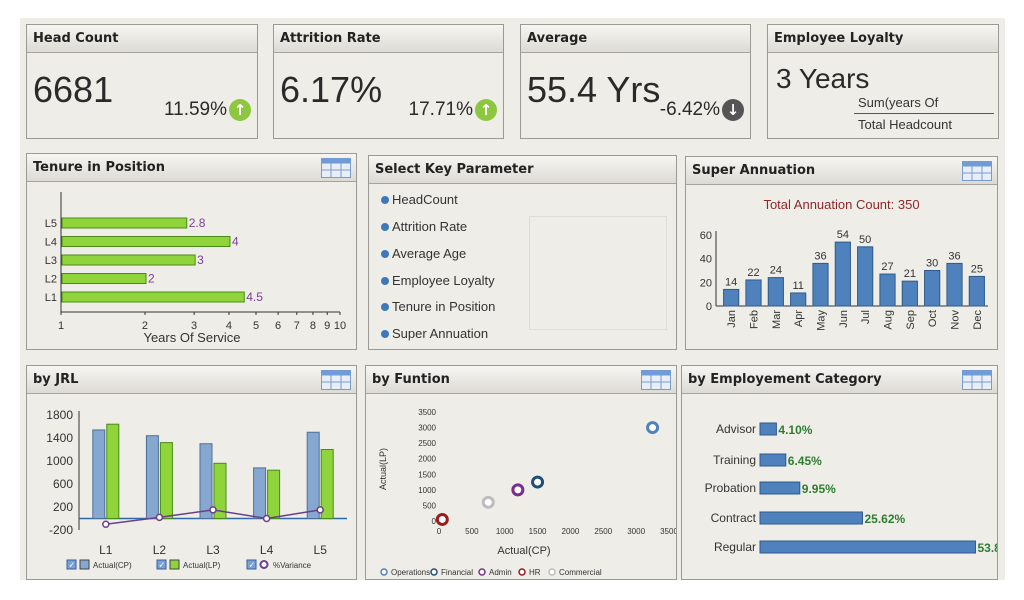 The height and width of the screenshot is (600, 1024). Describe the element at coordinates (839, 380) in the screenshot. I see `category-title: by Employement Category` at that location.